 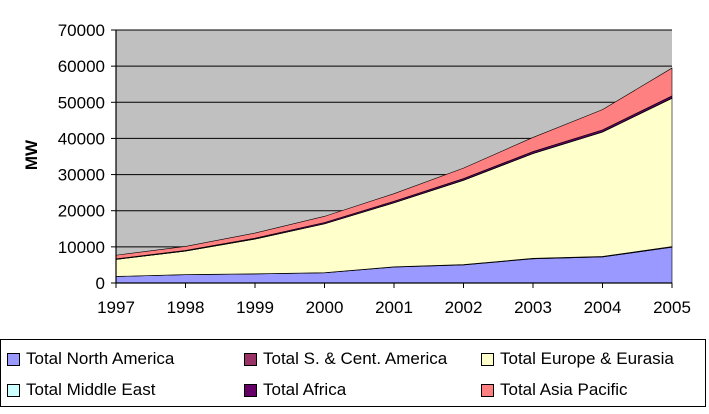 I want to click on legend-item-africa: Total Africa, so click(x=295, y=390).